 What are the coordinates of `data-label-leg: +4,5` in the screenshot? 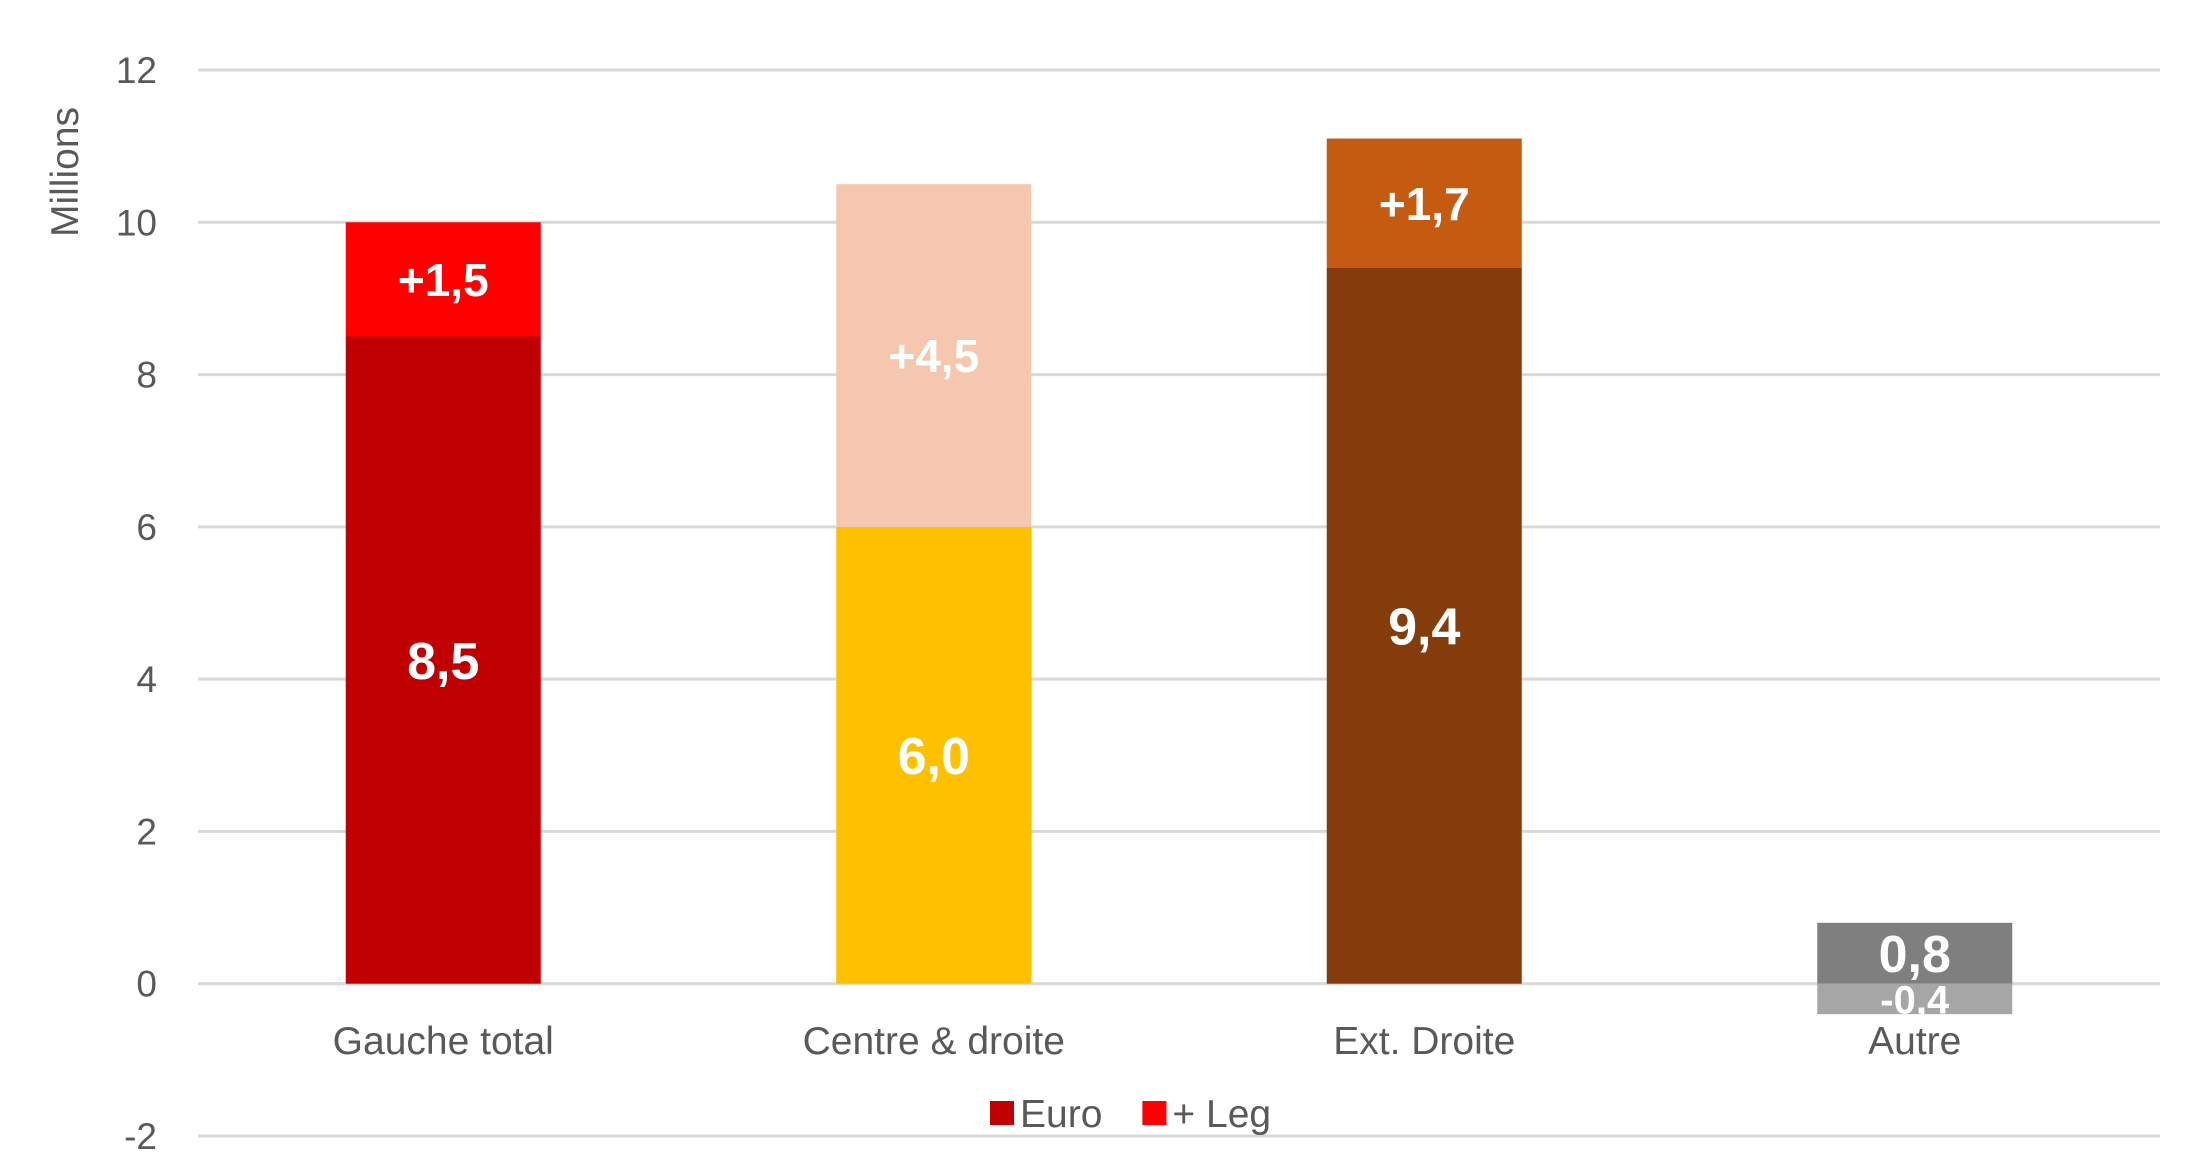 It's located at (933, 356).